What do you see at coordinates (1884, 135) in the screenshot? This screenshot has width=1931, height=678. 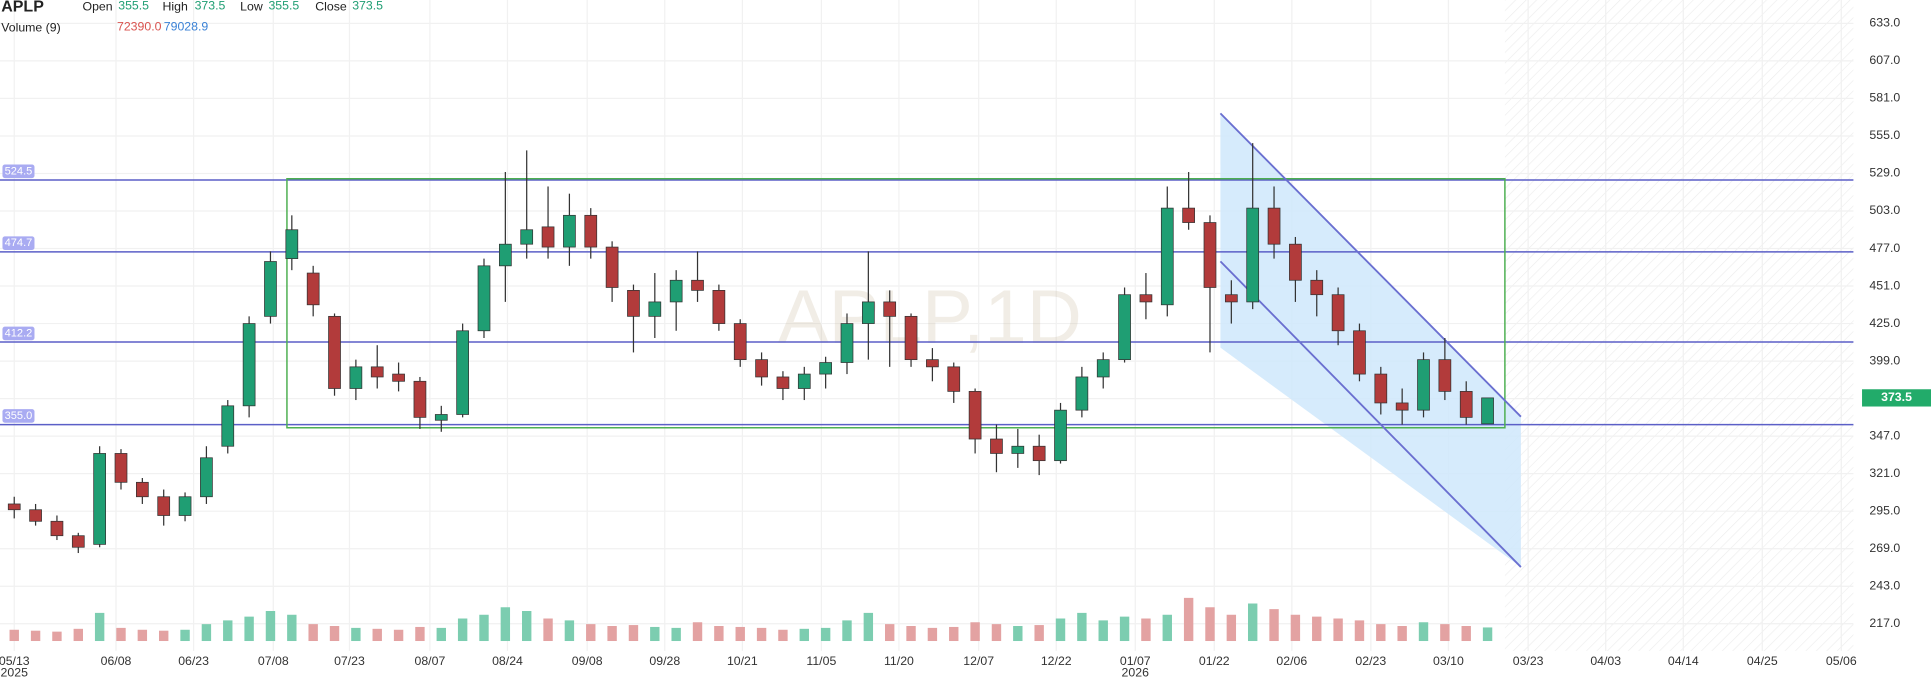 I see `y-tick-label: 555.0` at bounding box center [1884, 135].